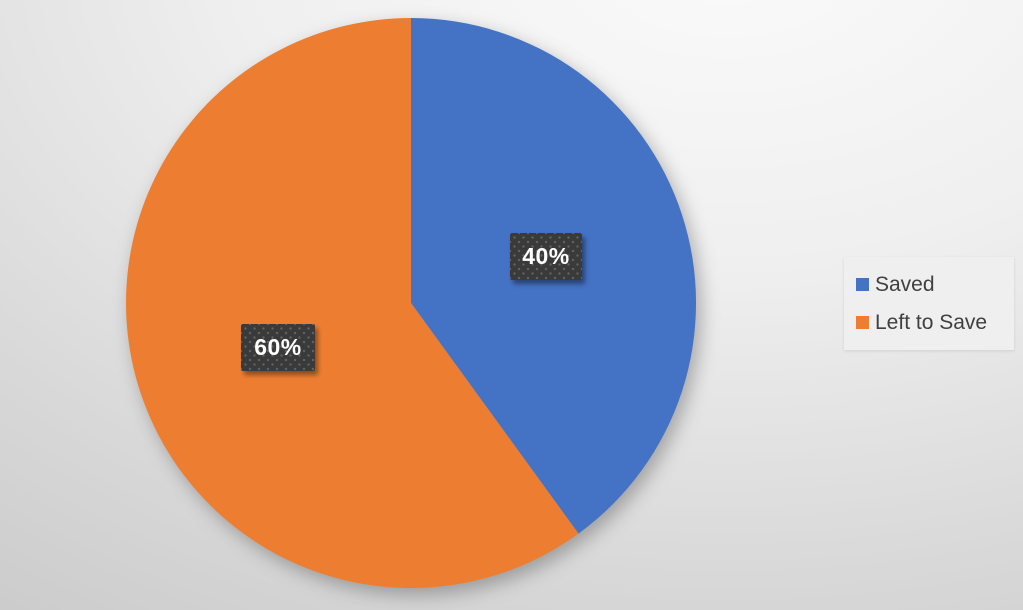  I want to click on legend-item-saved: Saved, so click(935, 284).